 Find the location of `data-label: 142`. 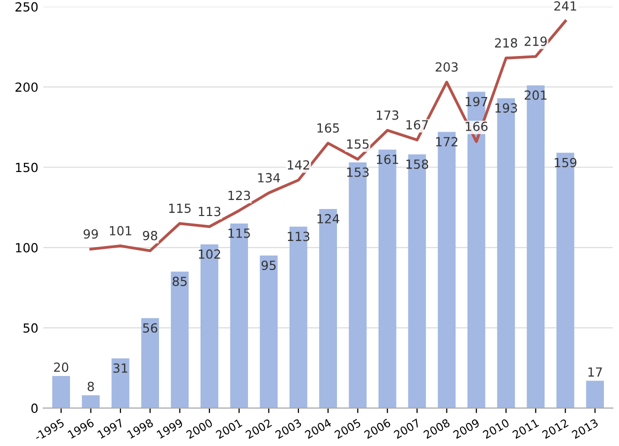

data-label: 142 is located at coordinates (299, 165).